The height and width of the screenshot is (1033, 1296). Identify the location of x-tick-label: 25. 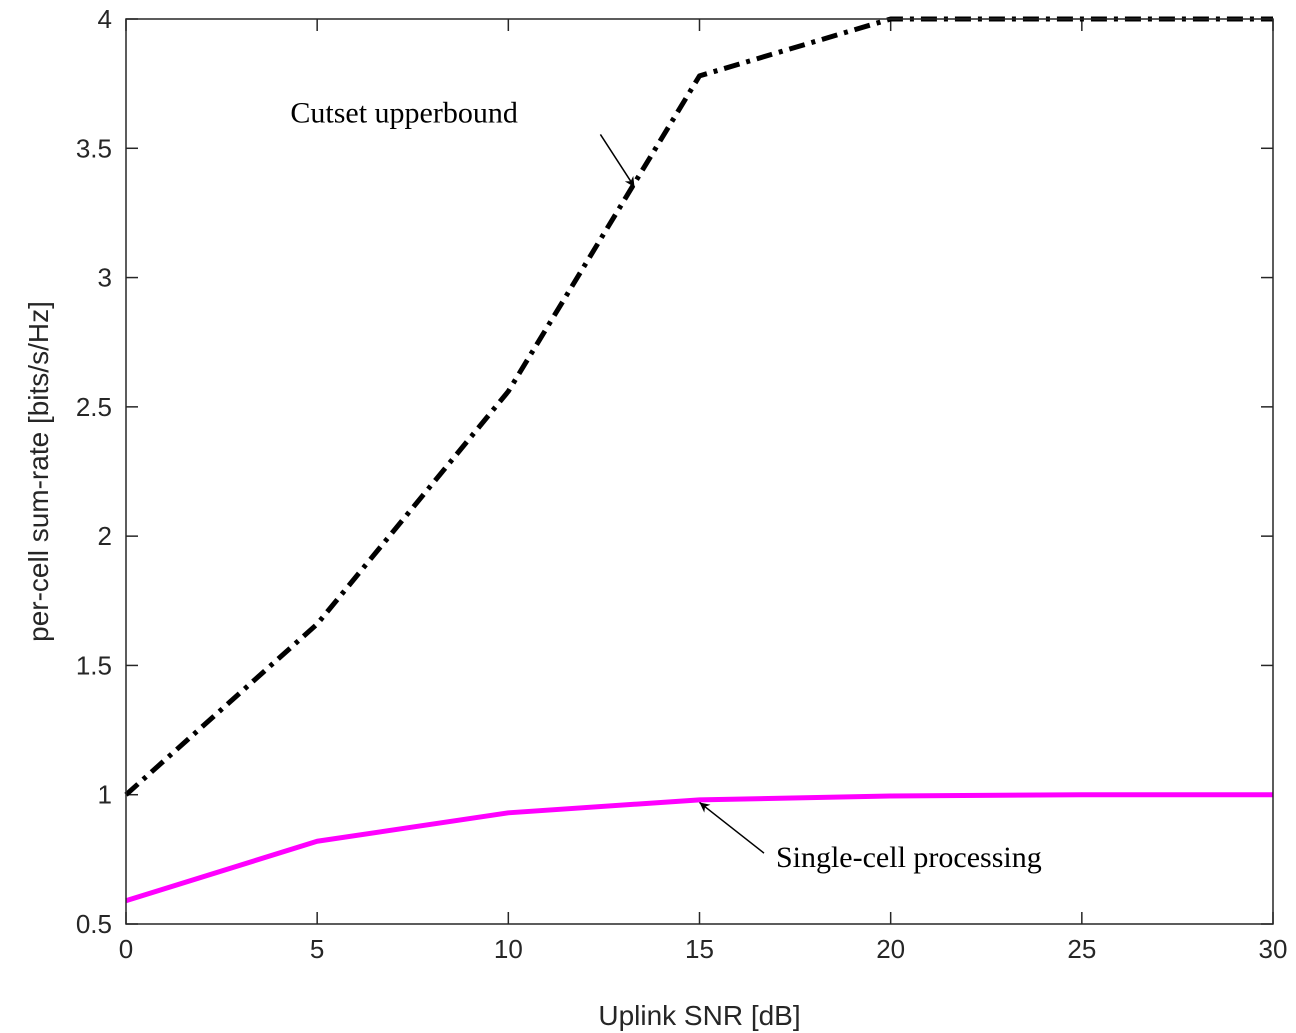
(1081, 949).